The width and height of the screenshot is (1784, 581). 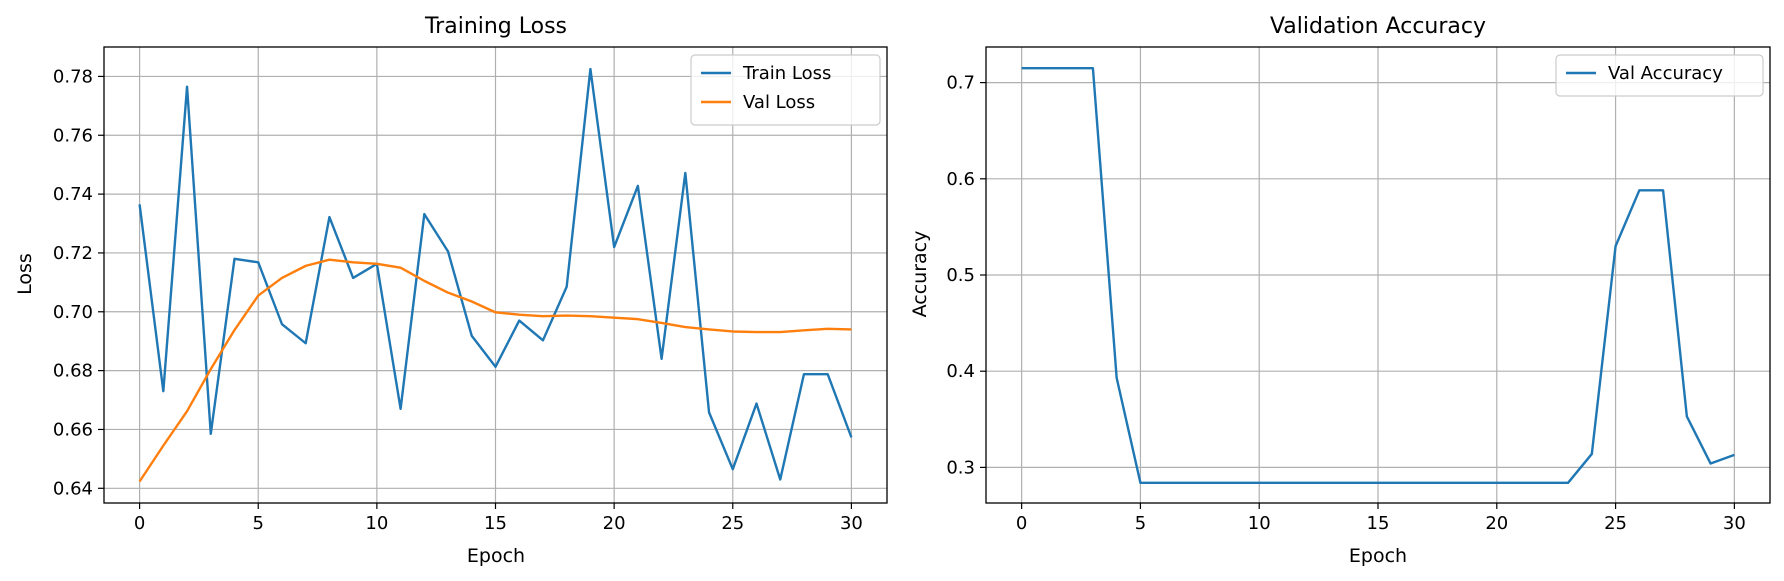 What do you see at coordinates (960, 179) in the screenshot?
I see `y-tick-label: 0.6` at bounding box center [960, 179].